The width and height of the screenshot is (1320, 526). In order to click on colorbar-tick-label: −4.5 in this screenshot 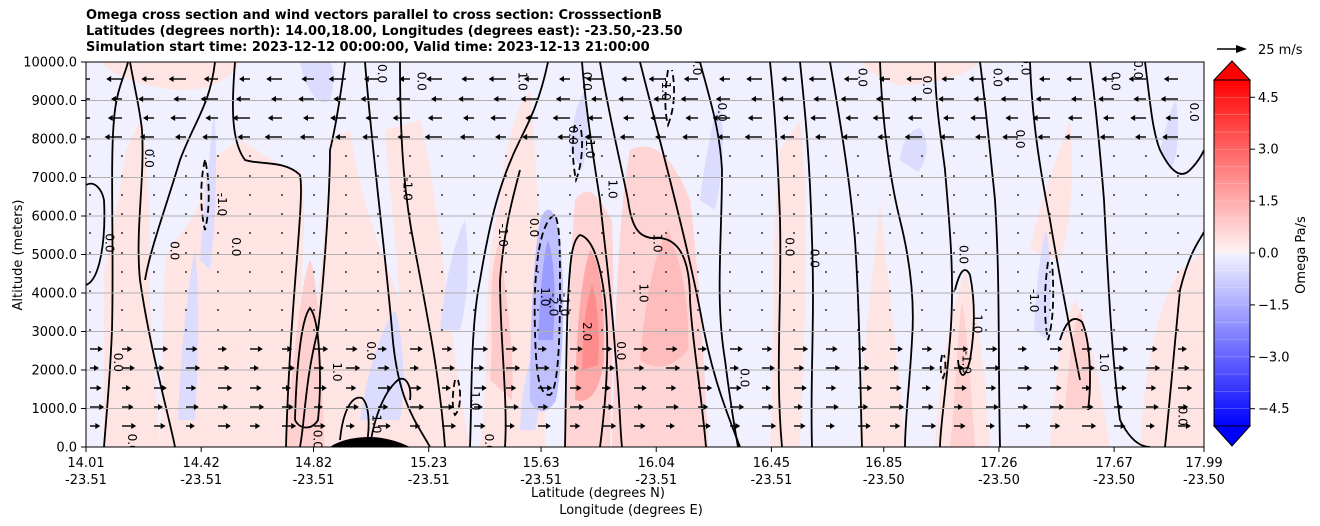, I will do `click(1274, 409)`.